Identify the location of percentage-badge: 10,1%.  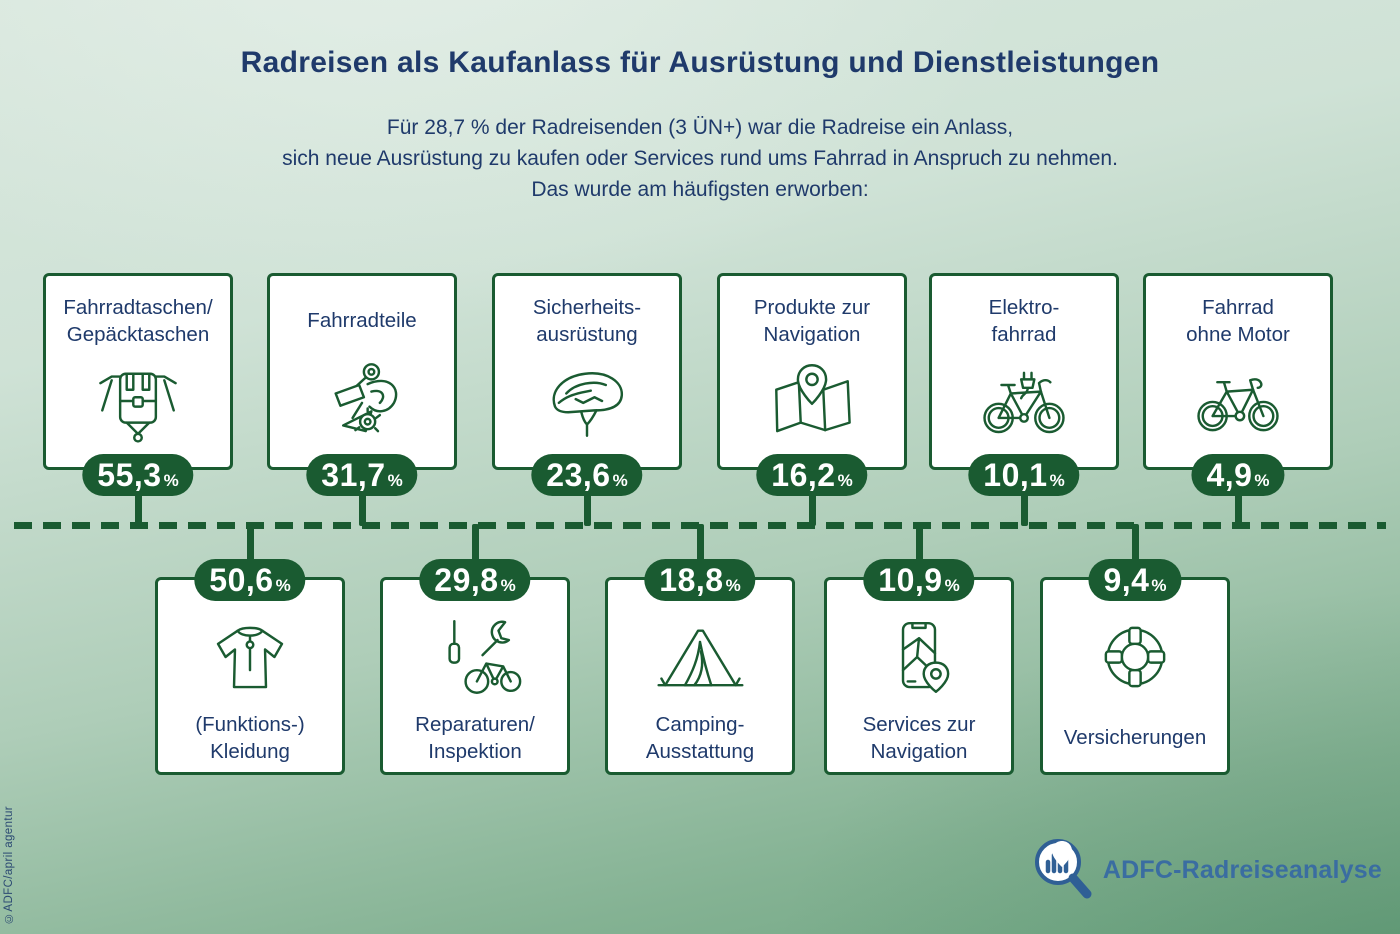
(1024, 475).